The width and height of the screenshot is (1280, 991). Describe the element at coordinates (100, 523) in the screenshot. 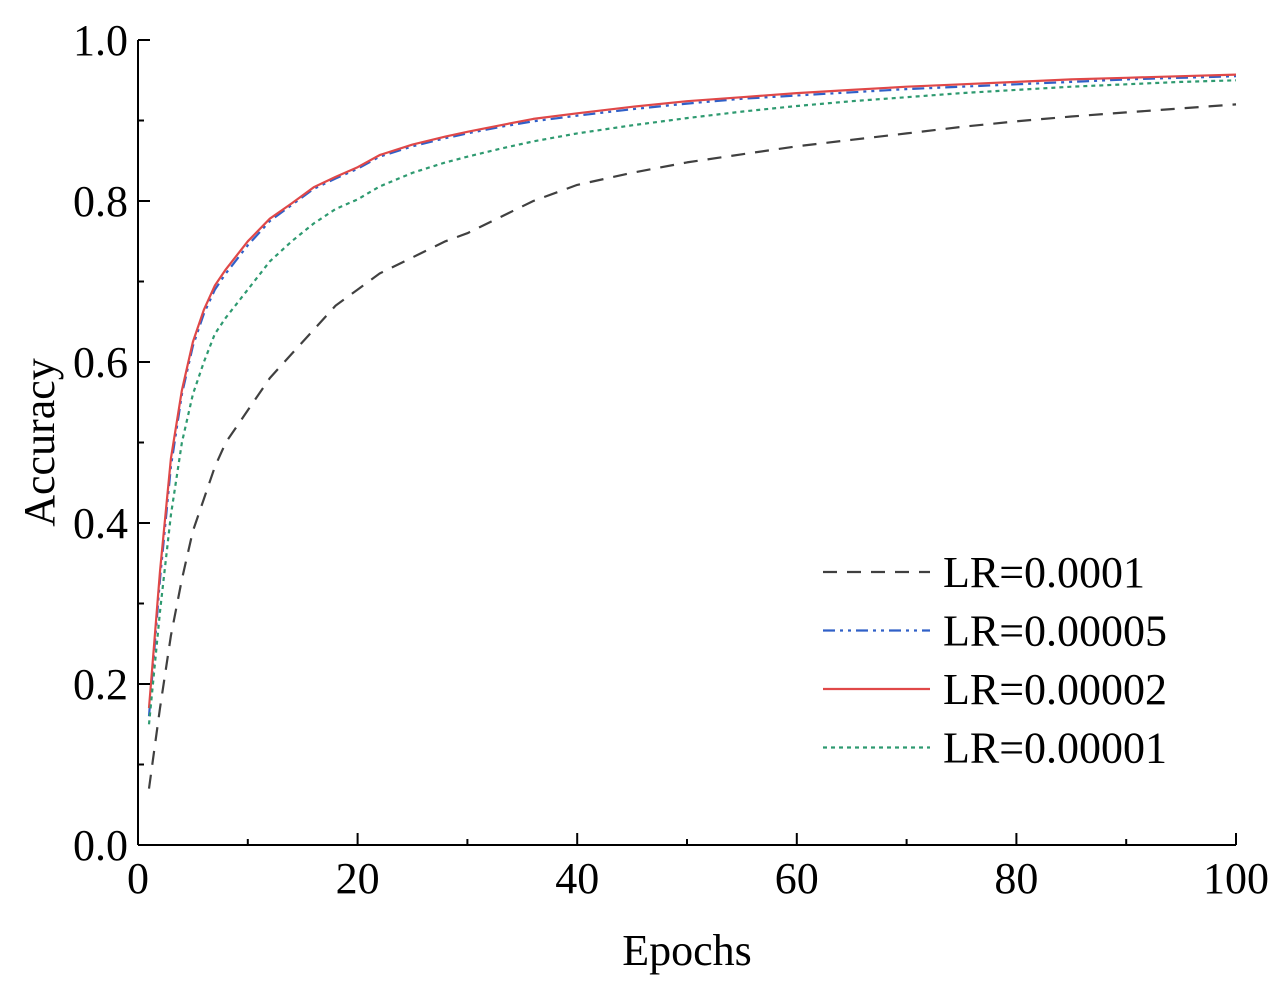

I see `y-tick-label: 0.4` at that location.